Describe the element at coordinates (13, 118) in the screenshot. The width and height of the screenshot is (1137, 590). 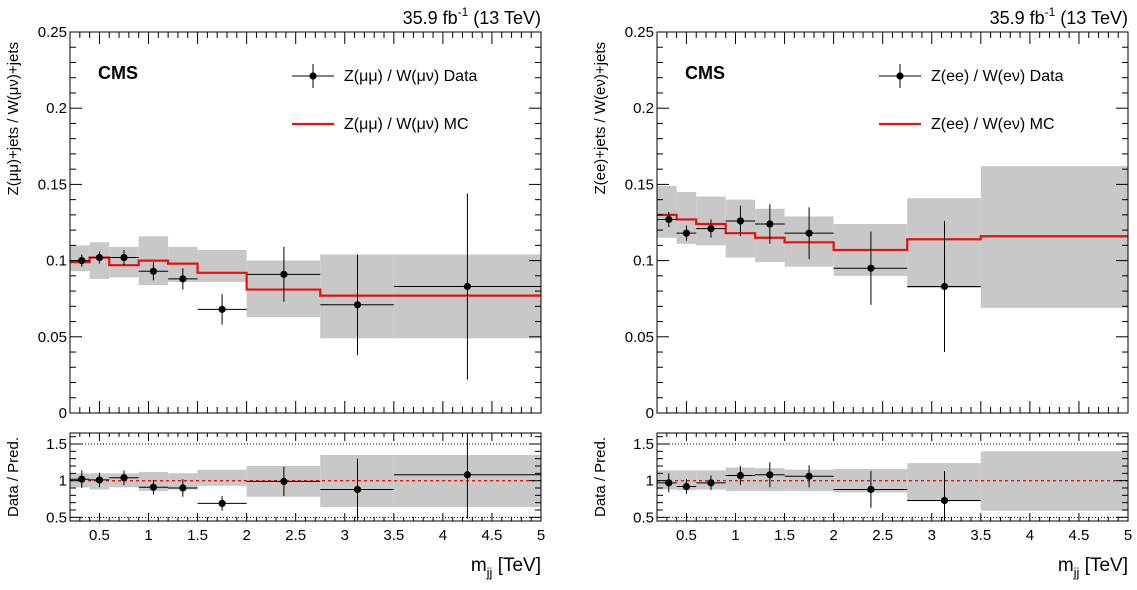
I see `y-axis-label: Z(μμ)+jets / W(μν)+jets` at that location.